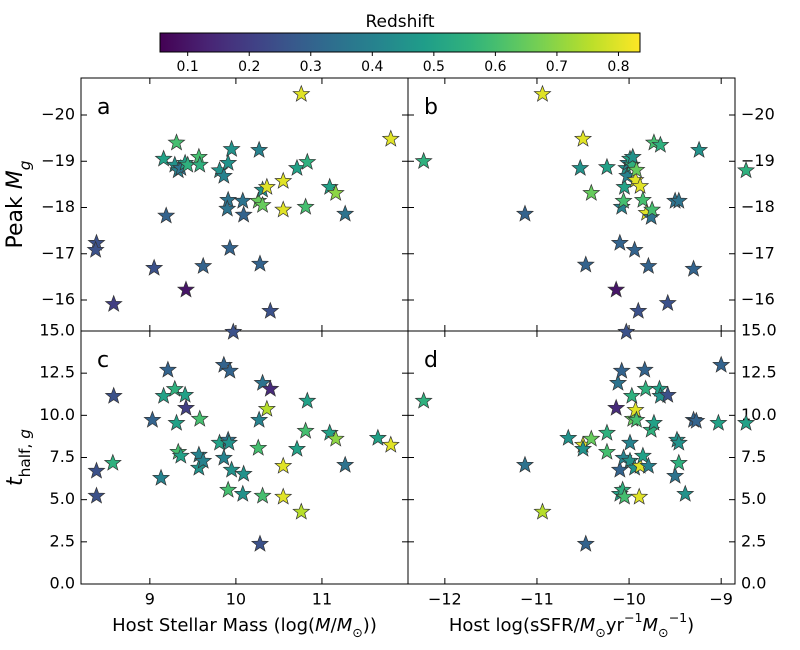 Image resolution: width=800 pixels, height=650 pixels. I want to click on colorbar-tick-label: 0.8, so click(618, 67).